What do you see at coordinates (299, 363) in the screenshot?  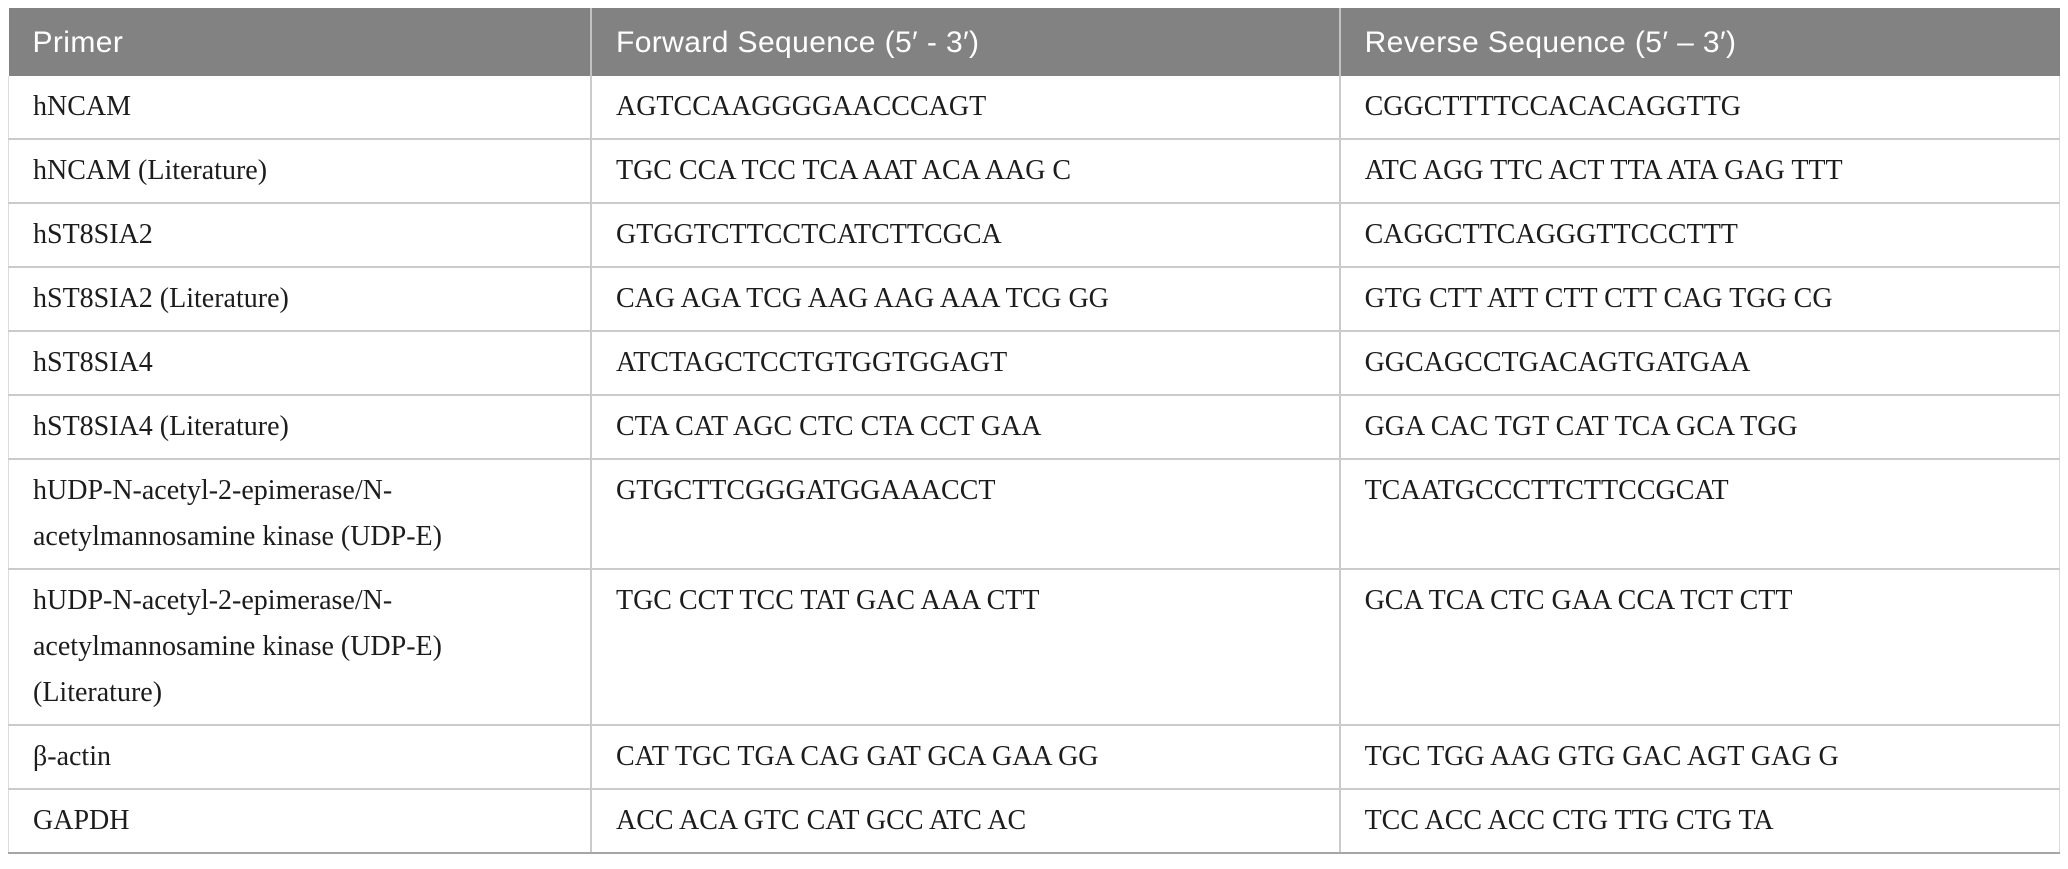 I see `primer-cell: hST8SIA4` at bounding box center [299, 363].